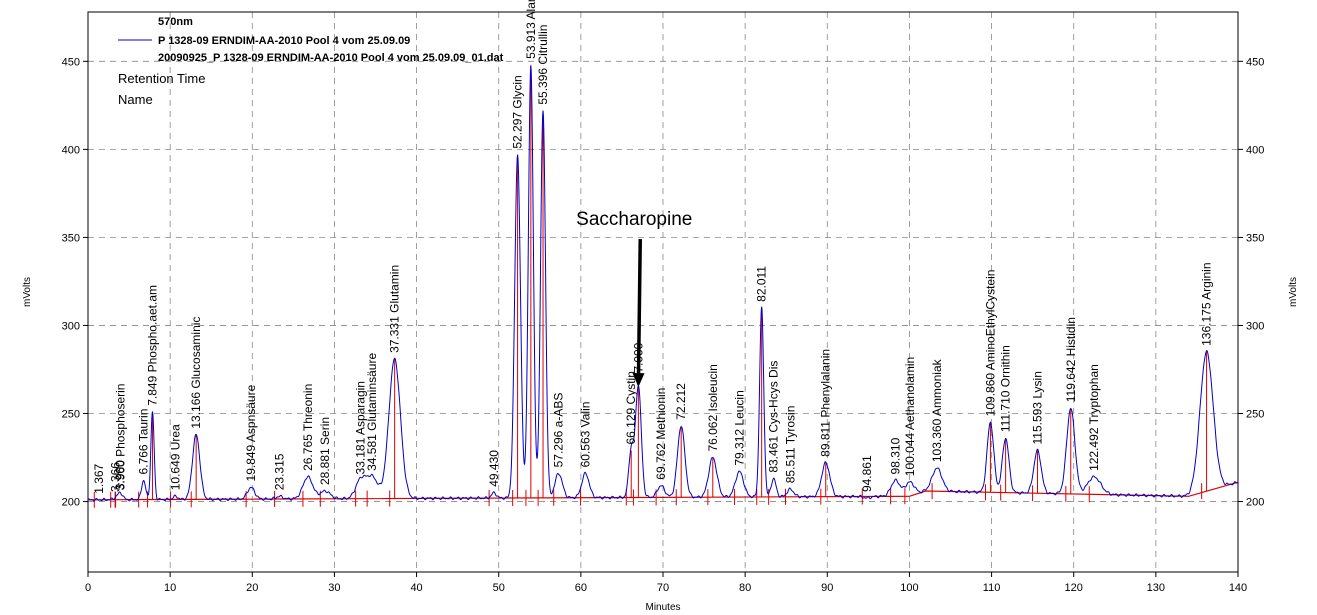  I want to click on peak-label: 100.044 Aethanolamin, so click(910, 416).